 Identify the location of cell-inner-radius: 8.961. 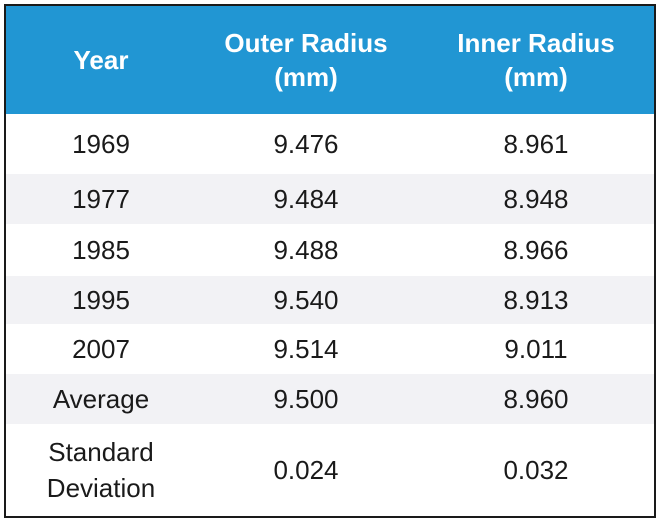
(536, 144).